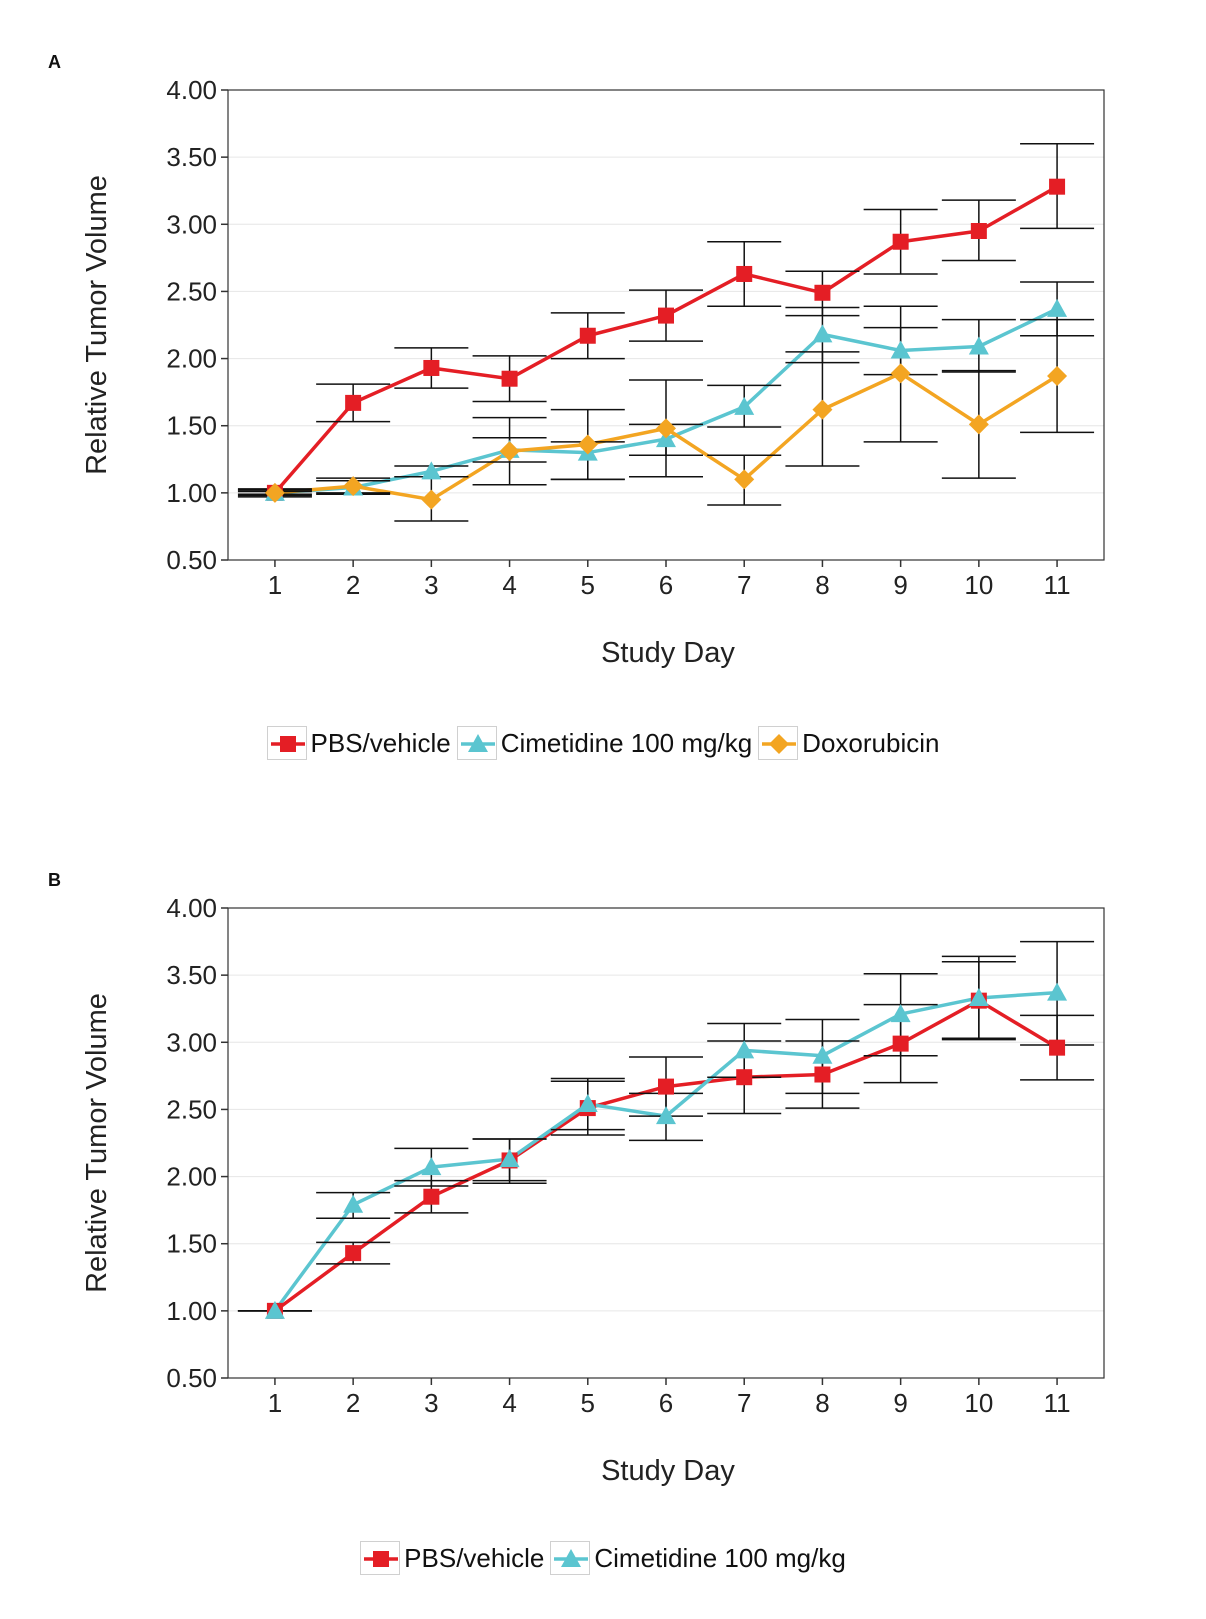  Describe the element at coordinates (744, 1403) in the screenshot. I see `x-tick-label-b-6: 7` at that location.